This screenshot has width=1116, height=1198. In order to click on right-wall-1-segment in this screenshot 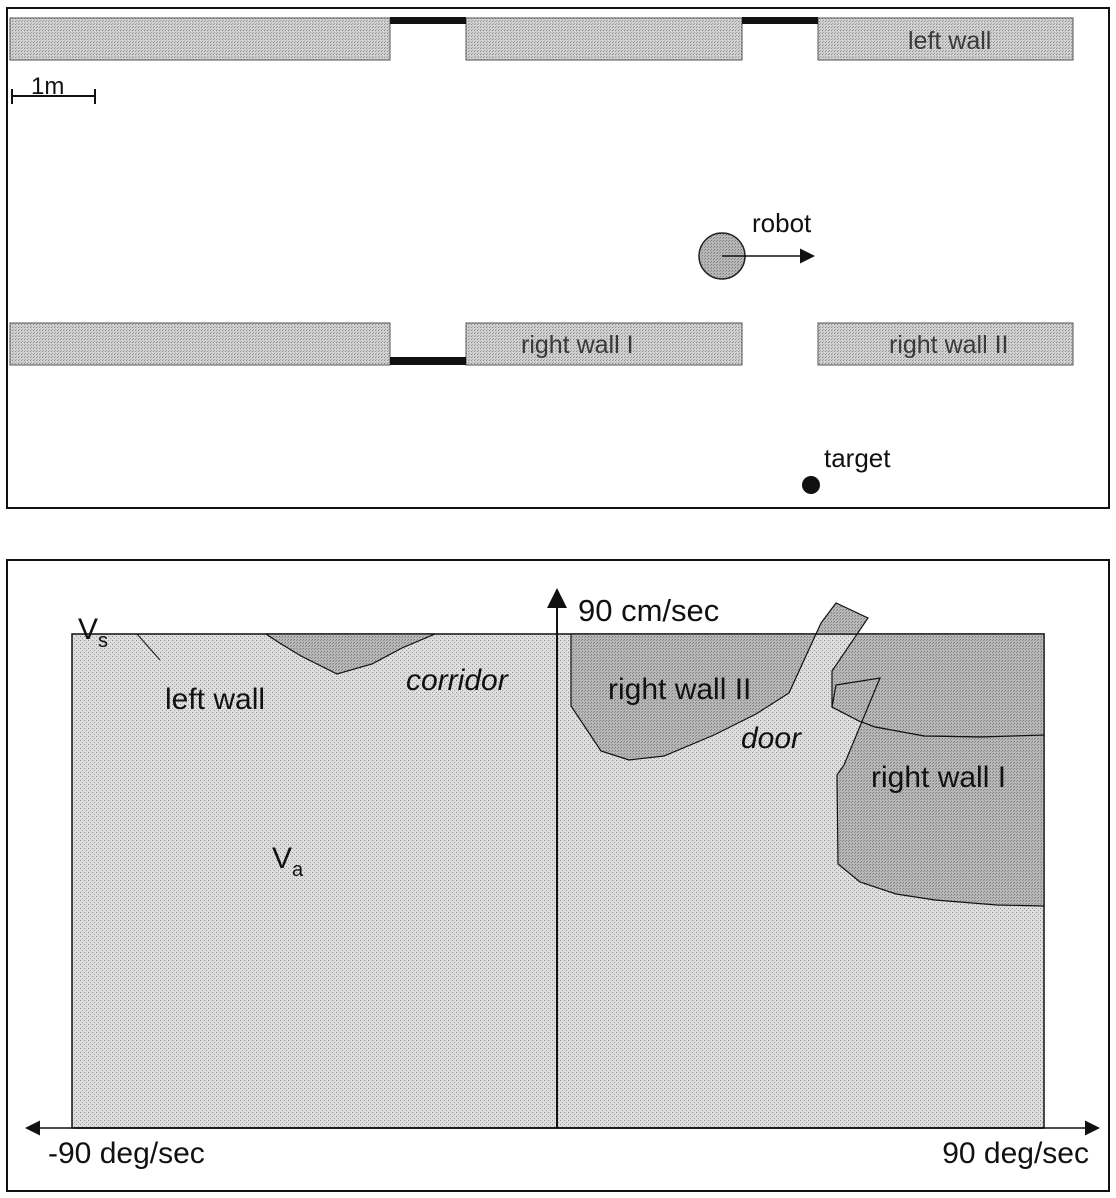, I will do `click(604, 344)`.